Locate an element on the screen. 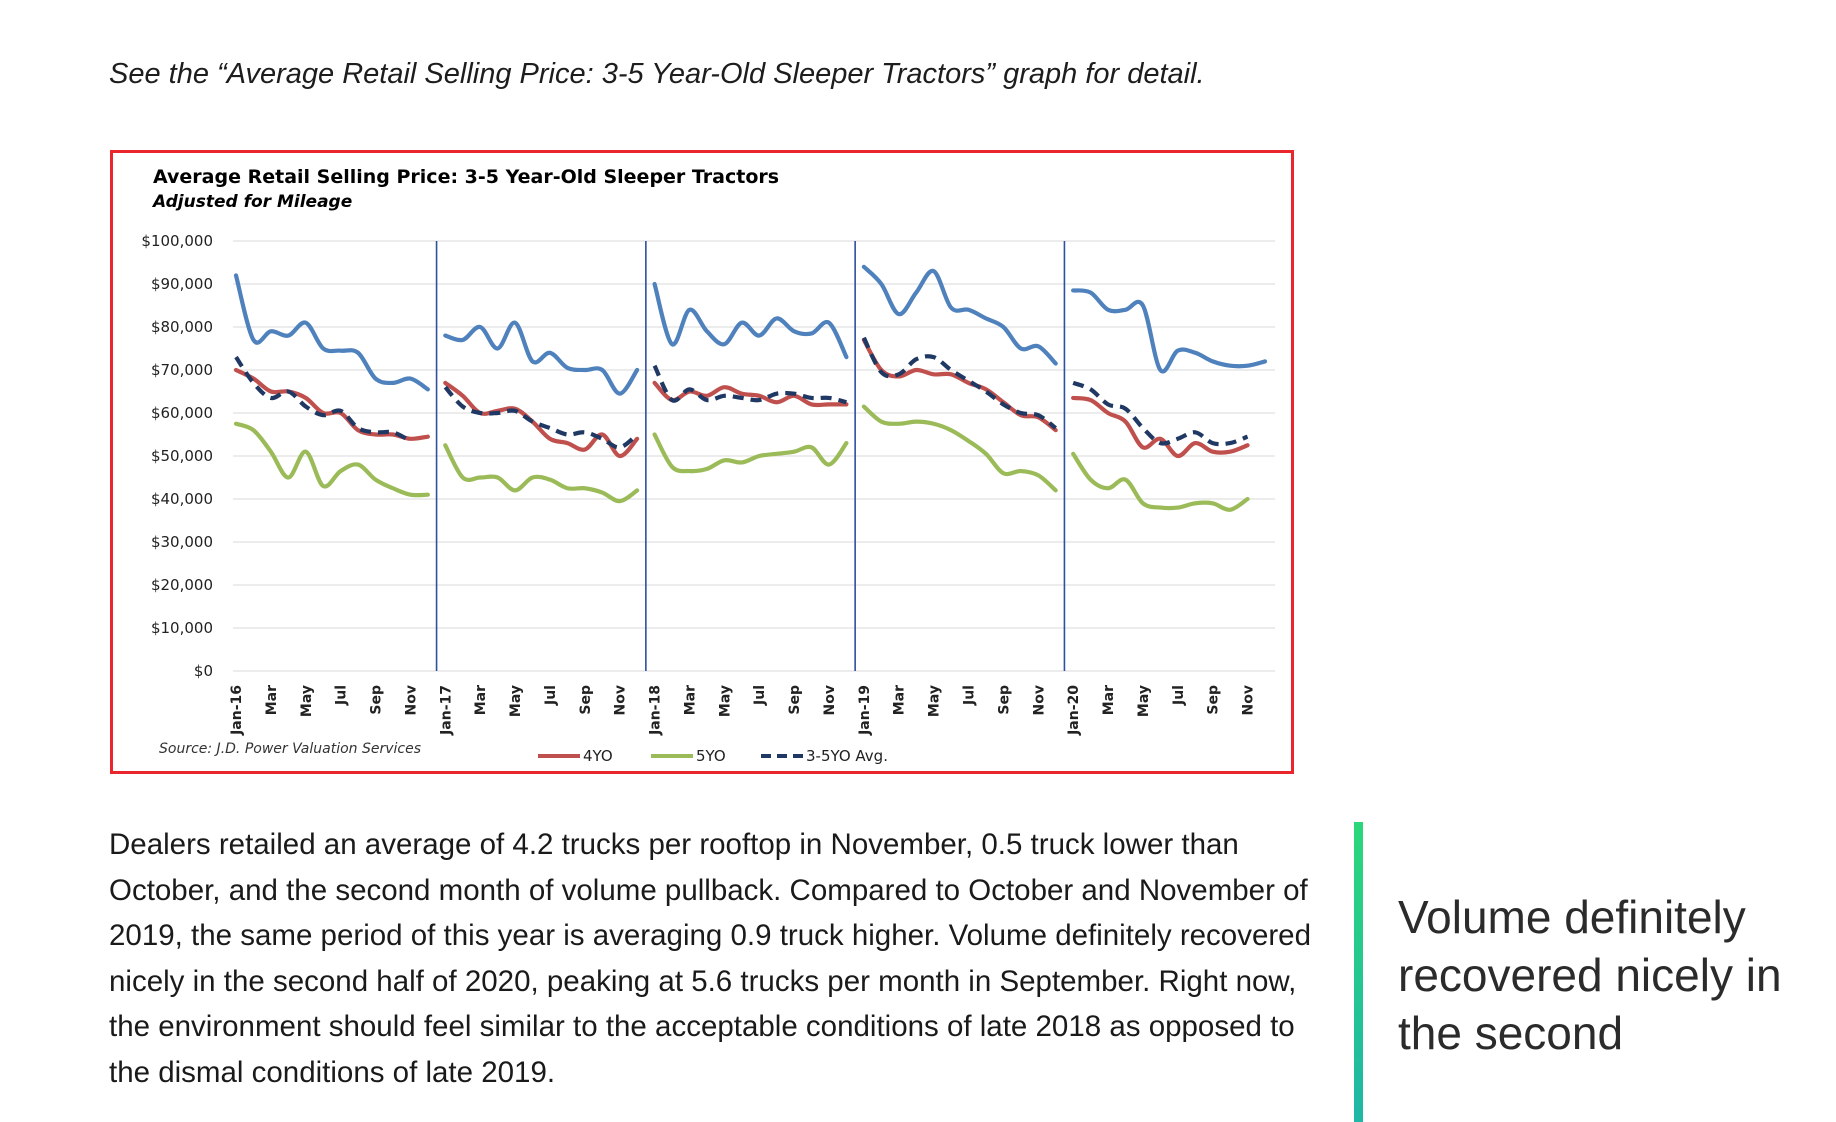 The image size is (1836, 1122). y-tick-label: $100,000 is located at coordinates (177, 241).